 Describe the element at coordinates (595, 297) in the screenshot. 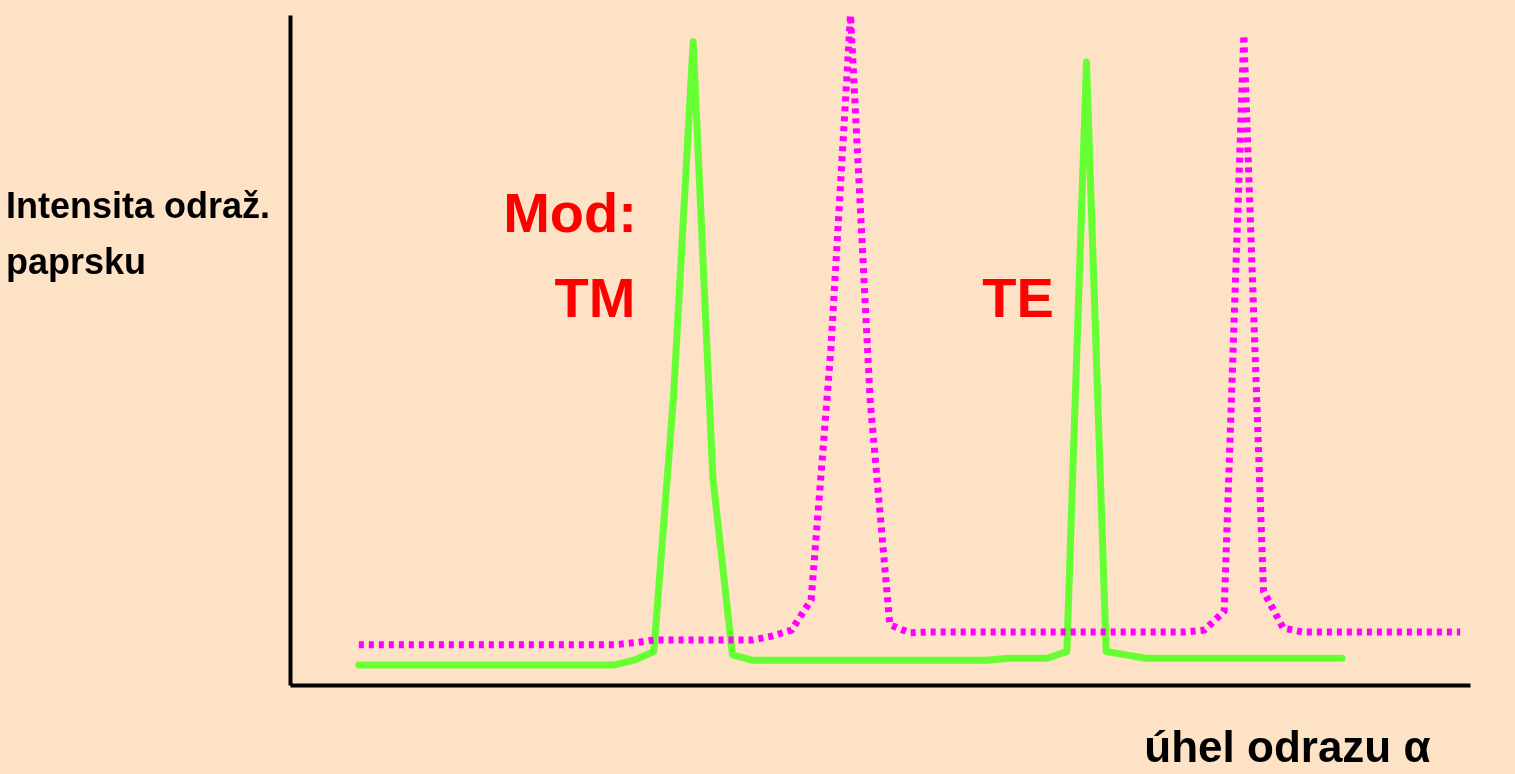

I see `annotation: TM` at that location.